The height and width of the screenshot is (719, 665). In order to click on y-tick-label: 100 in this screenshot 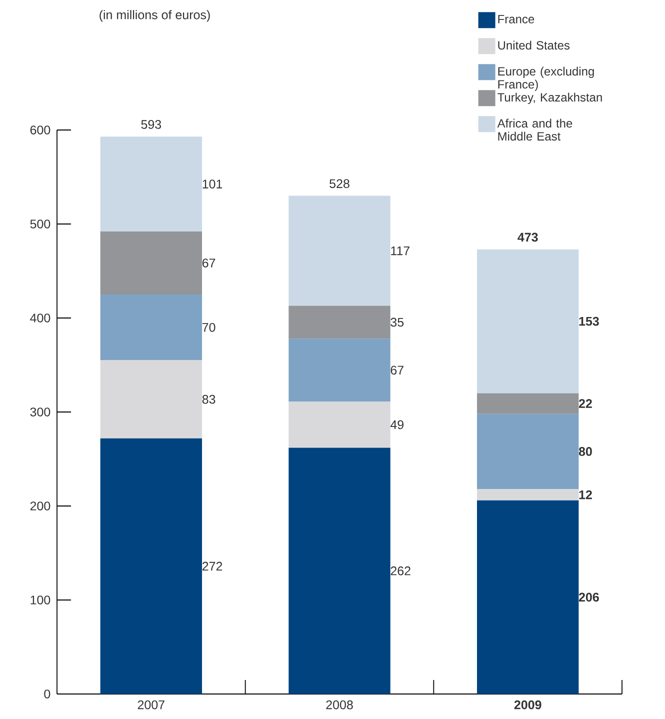, I will do `click(40, 600)`.